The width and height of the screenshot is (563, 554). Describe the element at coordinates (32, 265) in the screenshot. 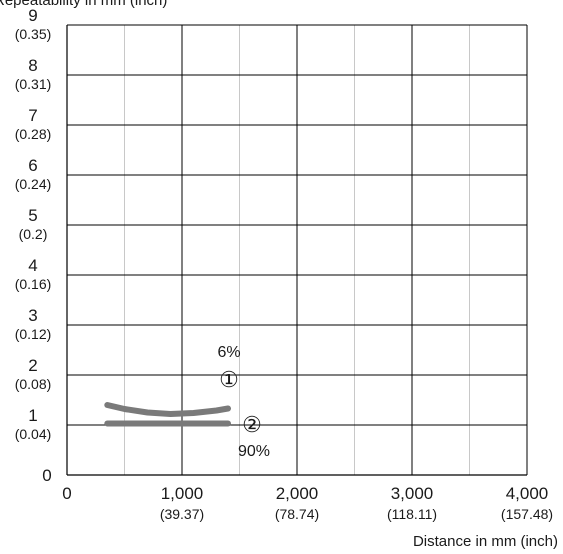

I see `y-tick-label: 4` at that location.